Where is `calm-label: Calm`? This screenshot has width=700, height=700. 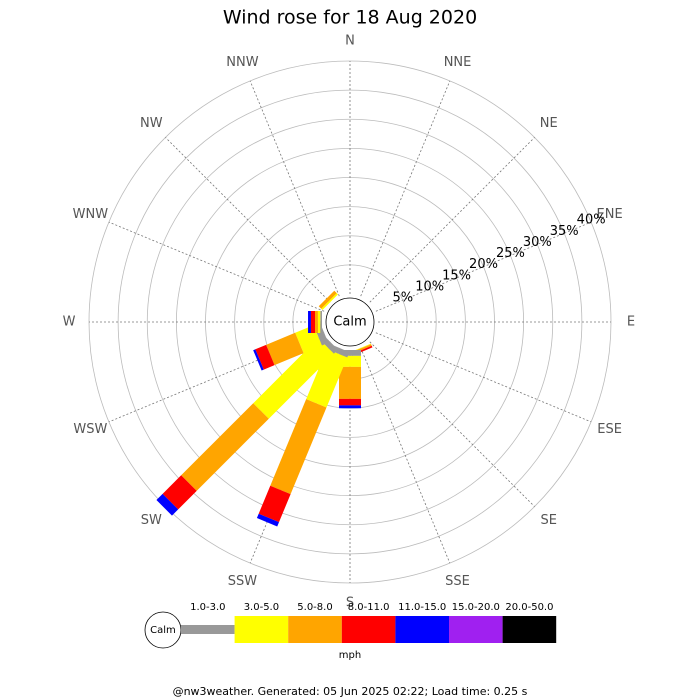 calm-label: Calm is located at coordinates (349, 322).